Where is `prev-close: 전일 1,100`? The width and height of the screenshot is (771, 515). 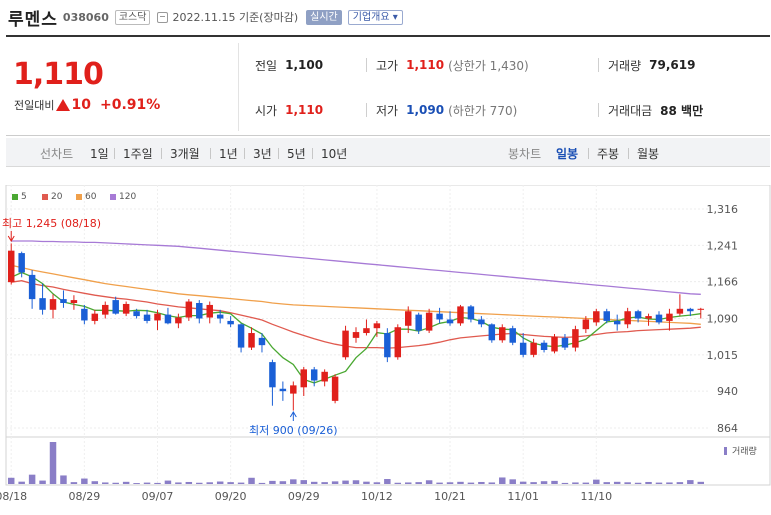 prev-close: 전일 1,100 is located at coordinates (289, 65).